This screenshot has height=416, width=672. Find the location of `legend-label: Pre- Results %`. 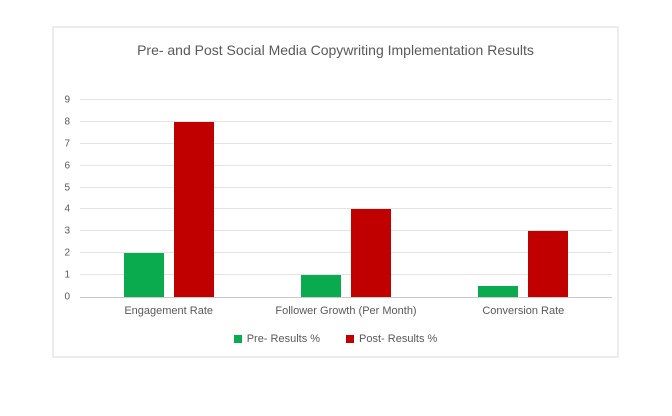

legend-label: Pre- Results % is located at coordinates (283, 339).